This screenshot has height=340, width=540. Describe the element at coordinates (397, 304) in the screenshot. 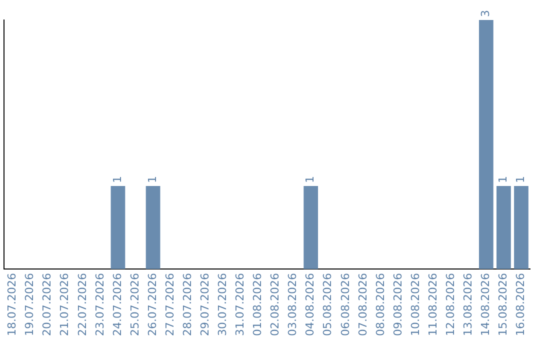

I see `x-tick-label: 09.08.2026` at that location.